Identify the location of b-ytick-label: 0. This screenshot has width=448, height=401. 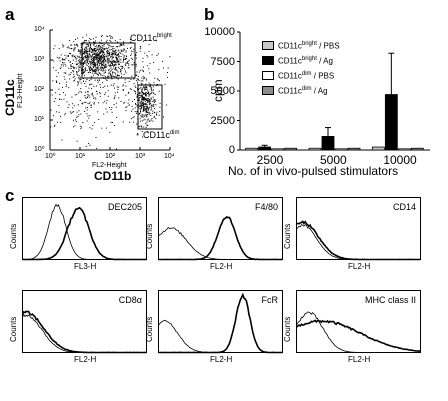
(231, 150).